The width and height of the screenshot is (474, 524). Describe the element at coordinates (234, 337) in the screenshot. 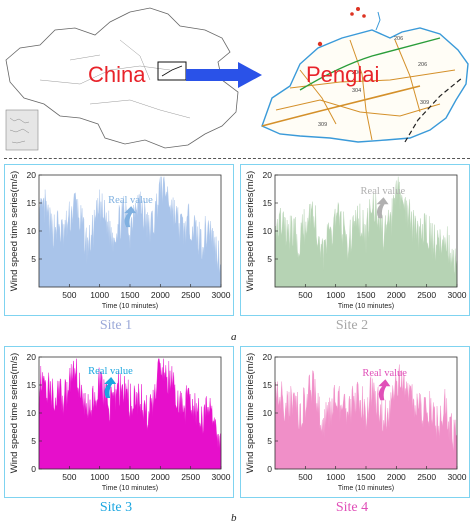

I see `figure-label-a: a` at that location.